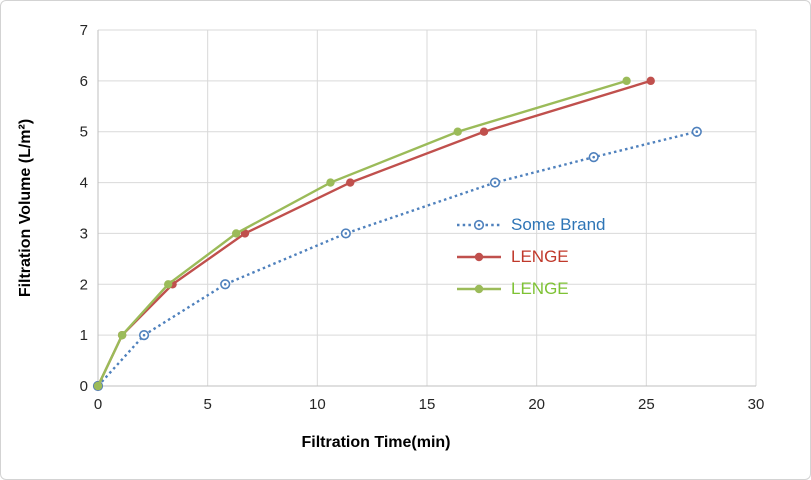  I want to click on y-axis-title: Filtration Volume (L/m²), so click(25, 208).